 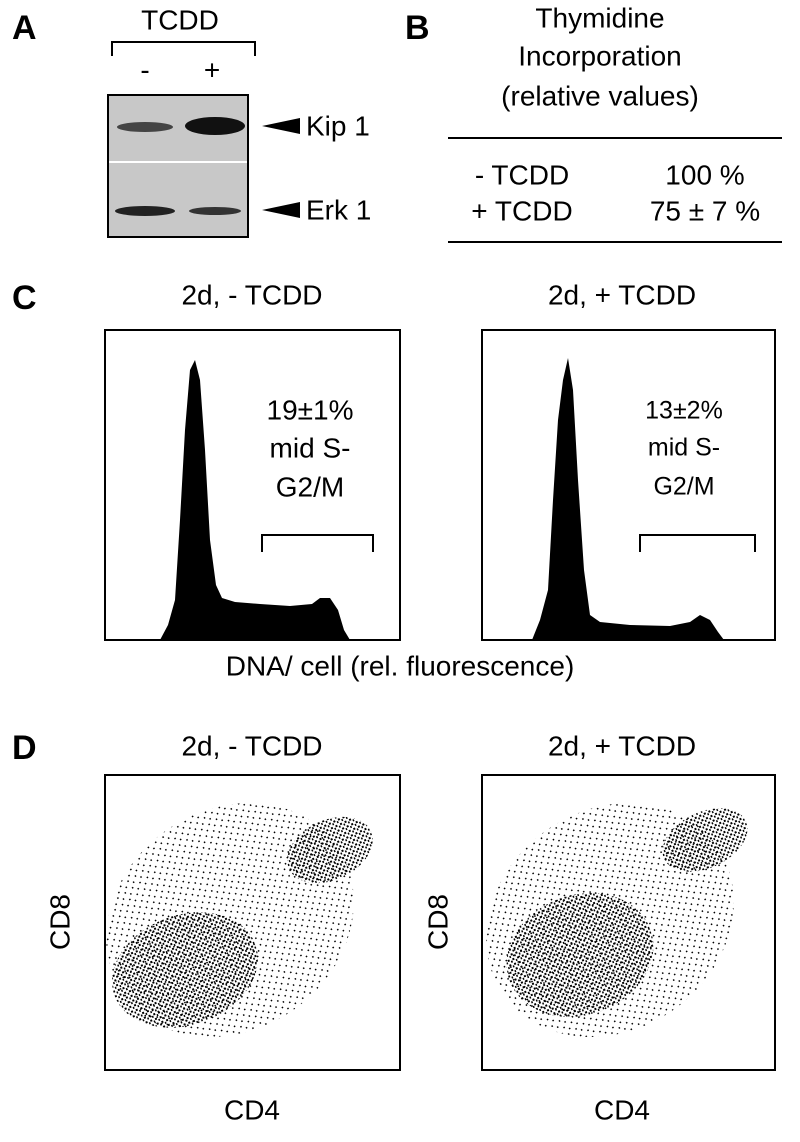 What do you see at coordinates (310, 409) in the screenshot?
I see `annotation: 19±1%` at bounding box center [310, 409].